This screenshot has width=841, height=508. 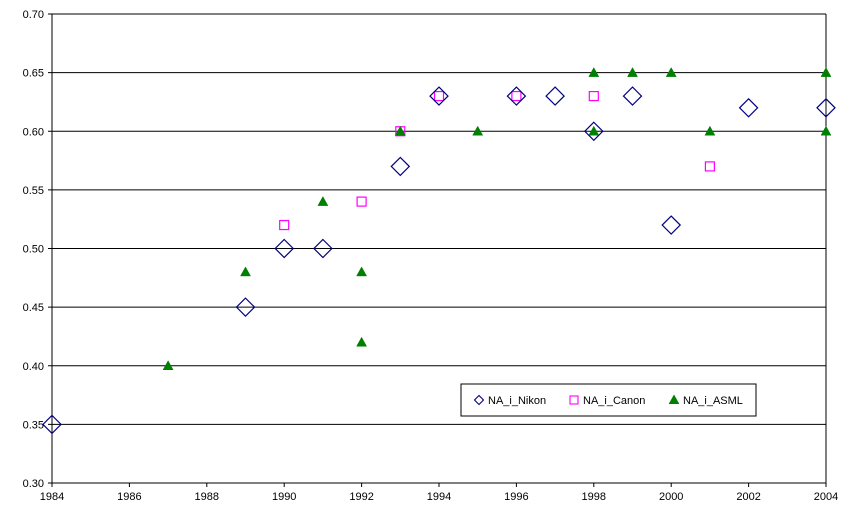 I want to click on y-tick-label: 0.65, so click(x=33, y=74).